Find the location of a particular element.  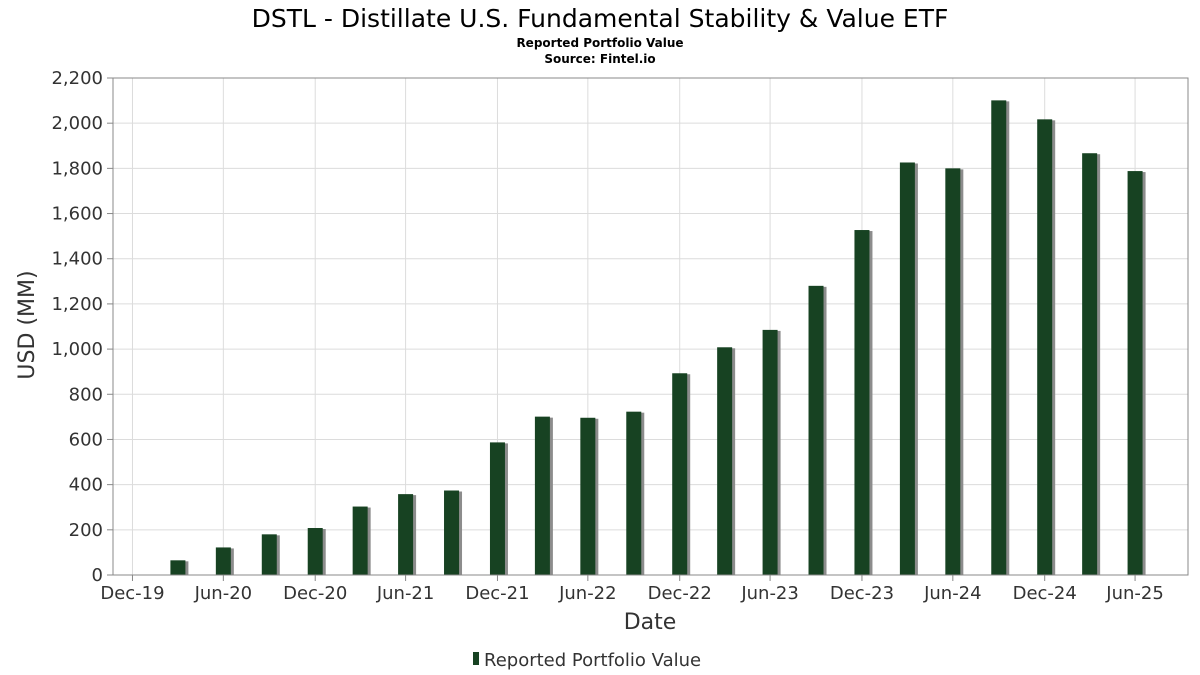

chart-subtitle: Reported Portfolio Value is located at coordinates (599, 43).